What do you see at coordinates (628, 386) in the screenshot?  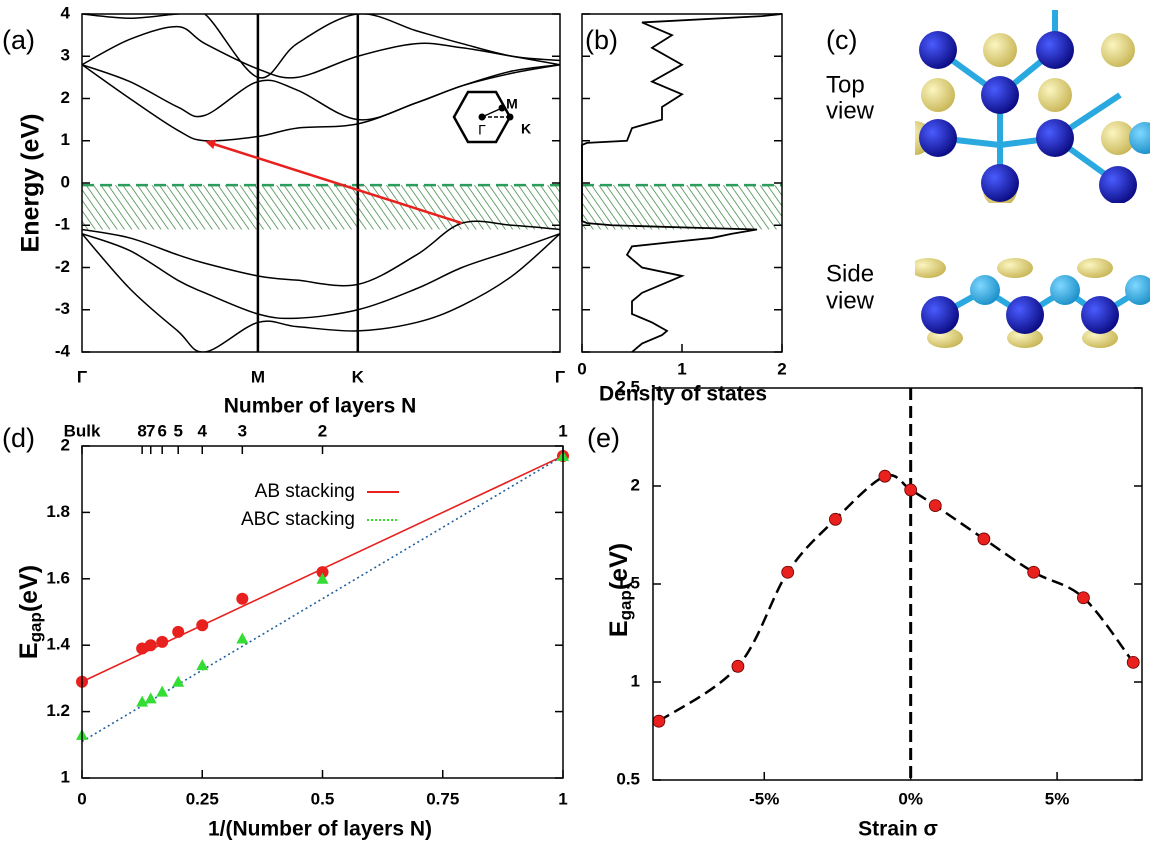 I see `y-tick-label: 2.5` at bounding box center [628, 386].